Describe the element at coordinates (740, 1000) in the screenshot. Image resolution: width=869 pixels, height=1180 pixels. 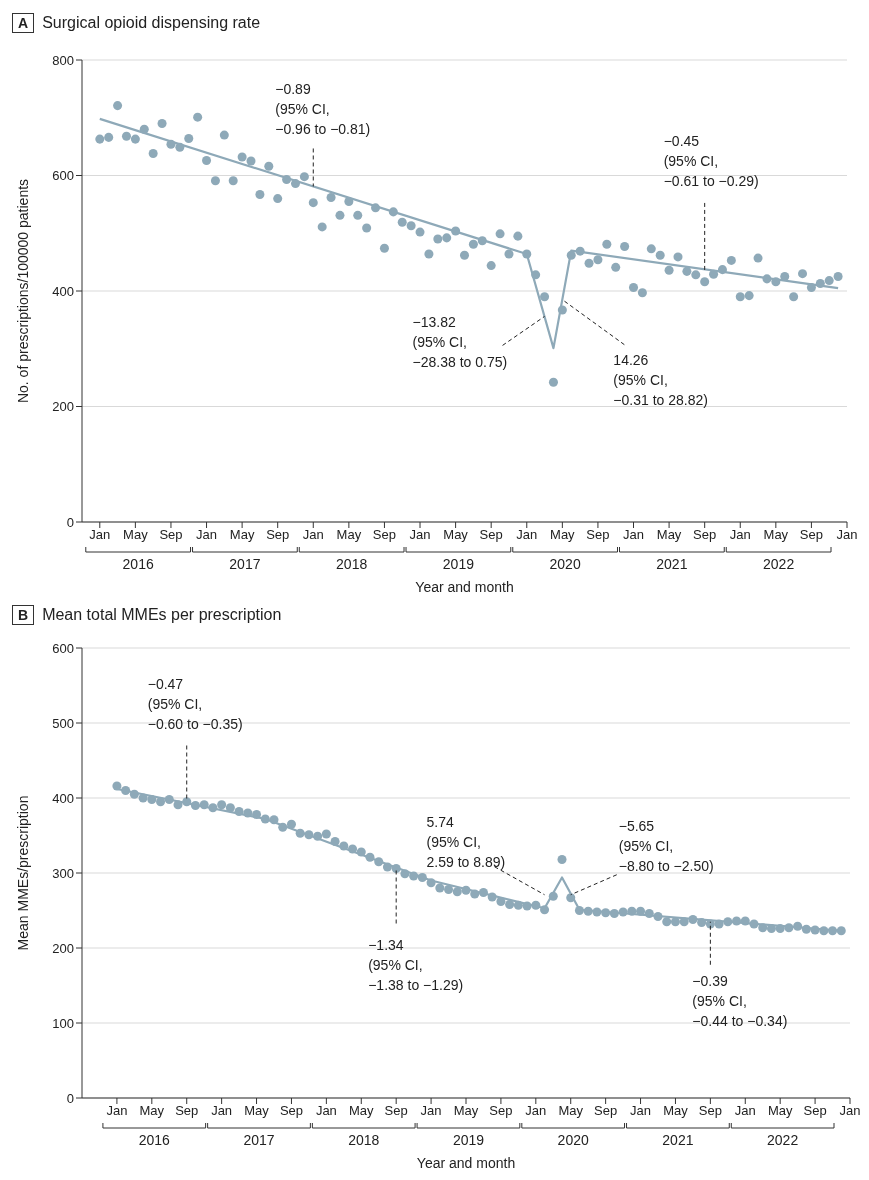
I see `annotation: −0.39 (95% CI, −0.44 to −0.34)` at that location.